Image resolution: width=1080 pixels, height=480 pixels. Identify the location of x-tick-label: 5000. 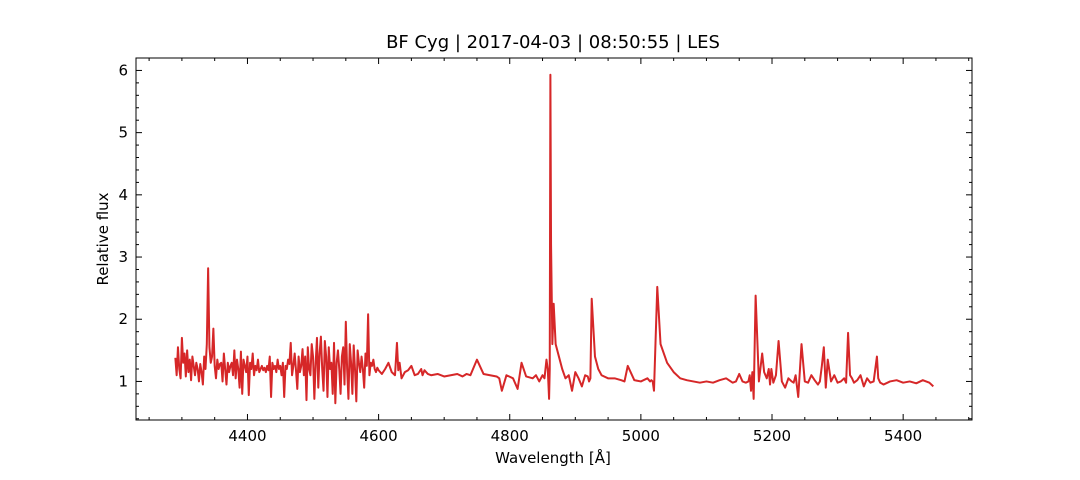
(641, 436).